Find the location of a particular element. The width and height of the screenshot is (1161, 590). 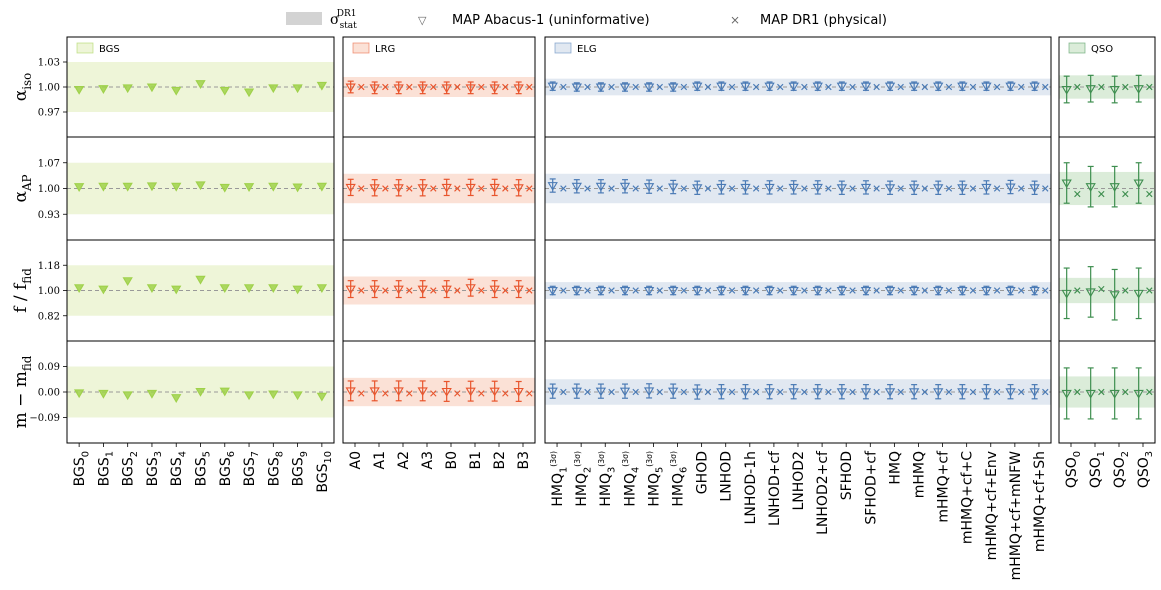

legend-stat-label: σstatDR1 is located at coordinates (343, 20).